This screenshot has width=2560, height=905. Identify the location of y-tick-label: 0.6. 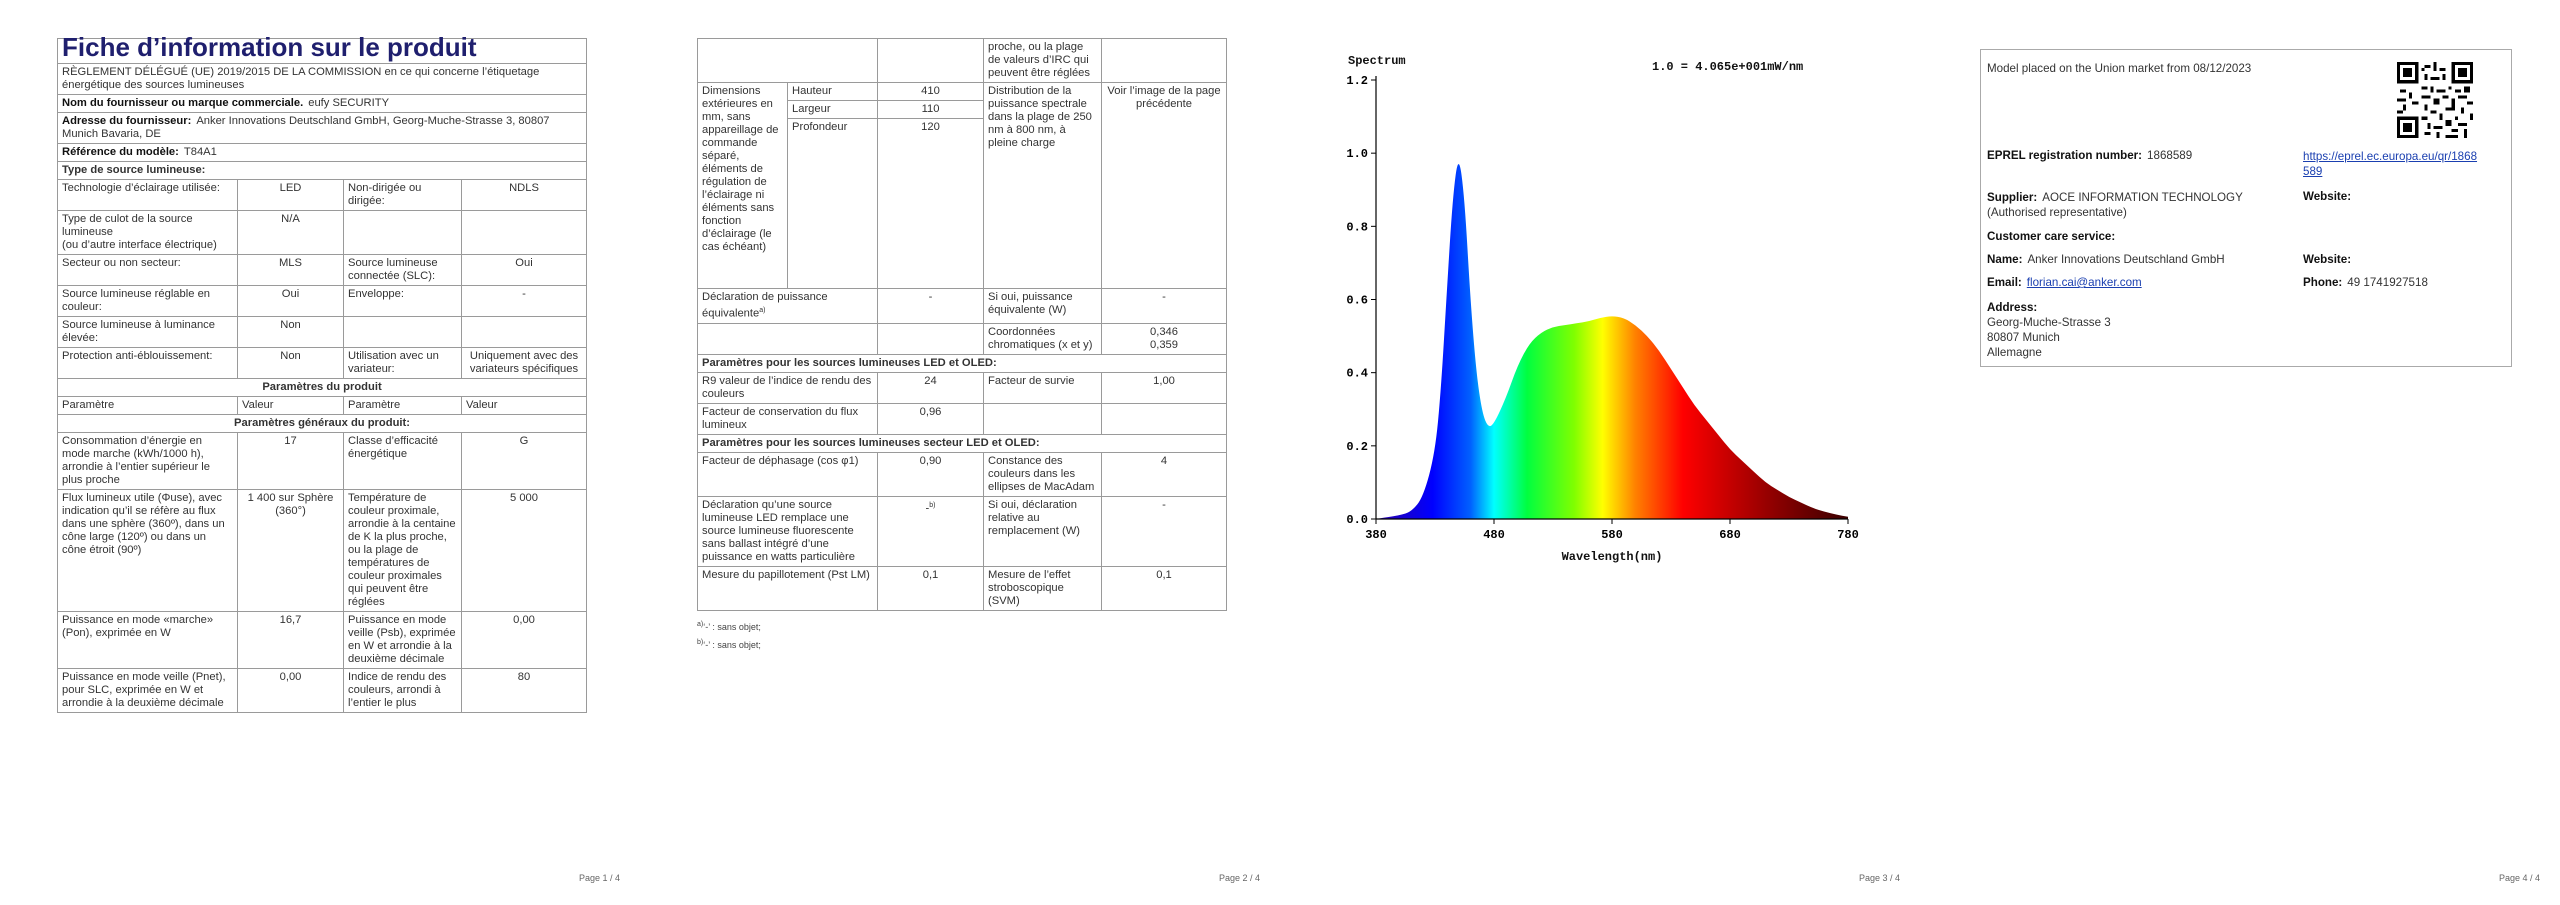
(1357, 301).